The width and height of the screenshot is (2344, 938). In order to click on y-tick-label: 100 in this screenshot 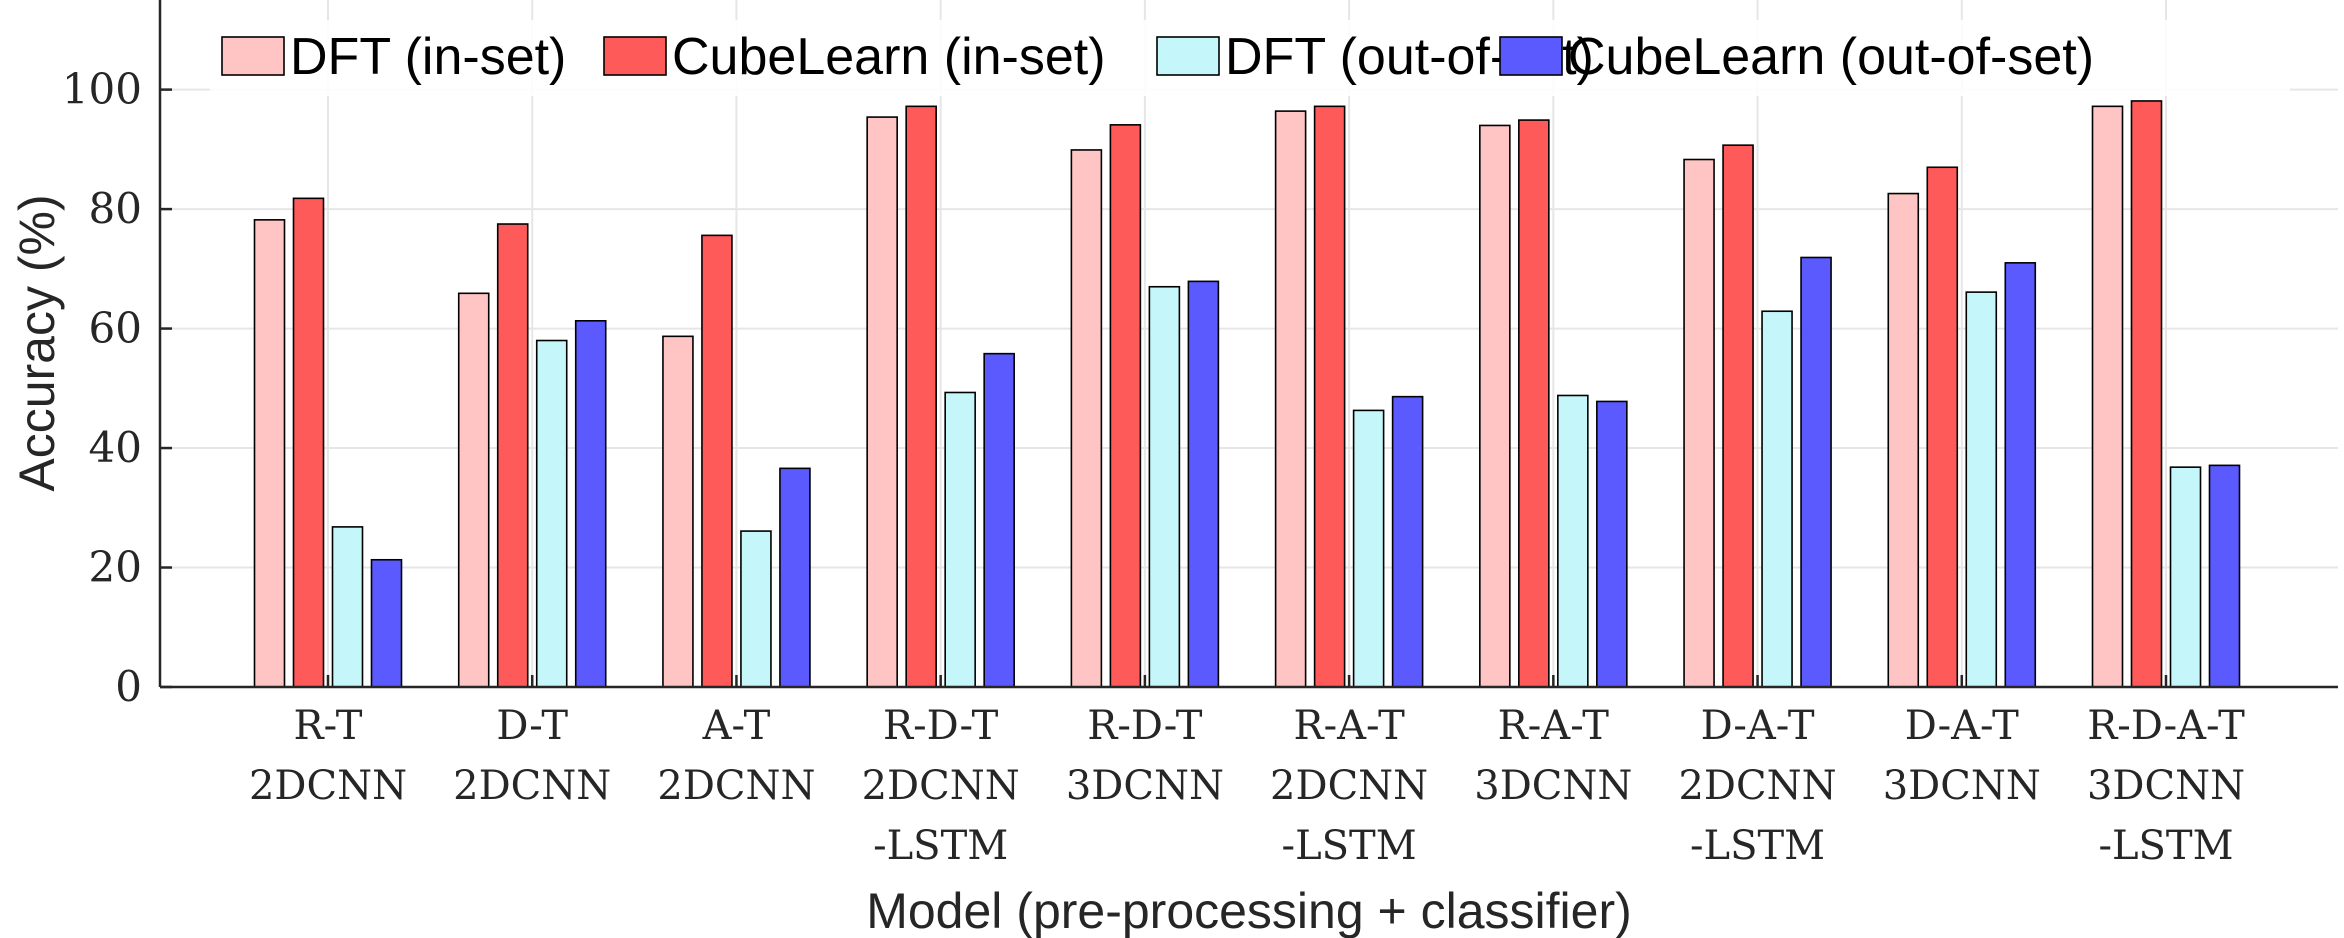, I will do `click(102, 89)`.